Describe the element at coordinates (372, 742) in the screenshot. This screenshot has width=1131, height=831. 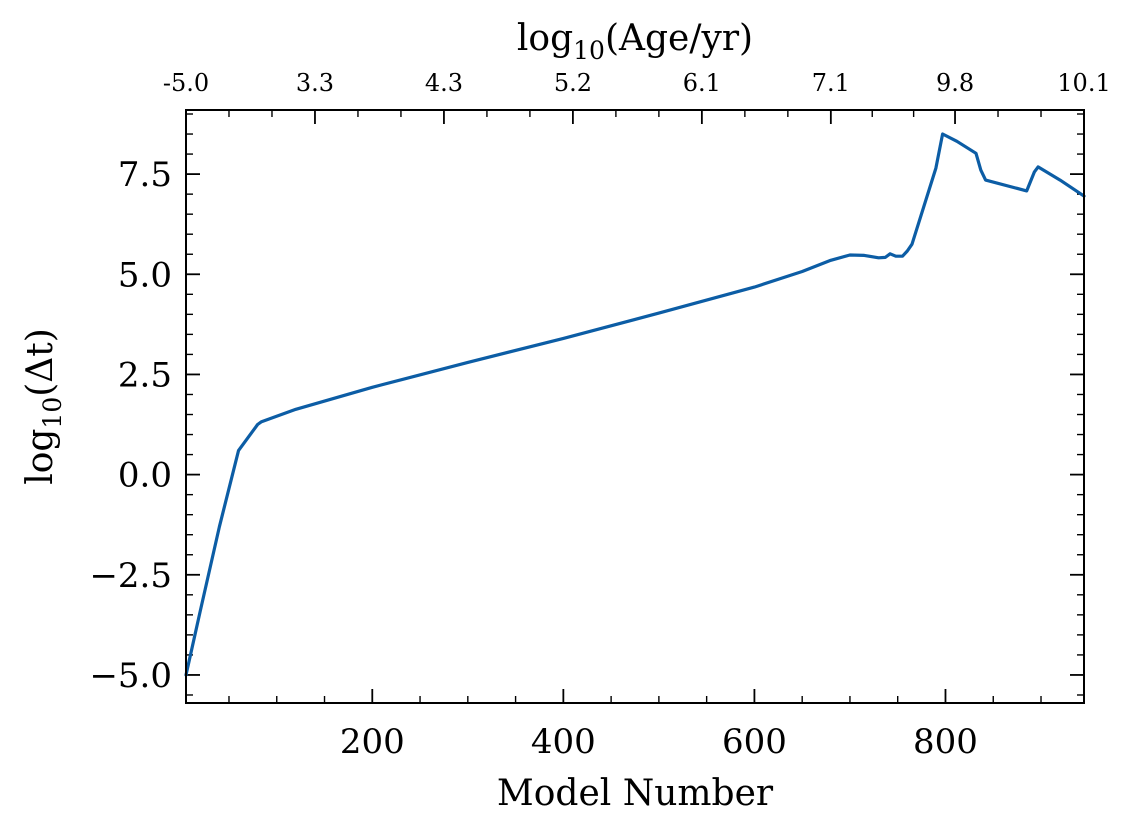
I see `x-tick-label: 200` at that location.